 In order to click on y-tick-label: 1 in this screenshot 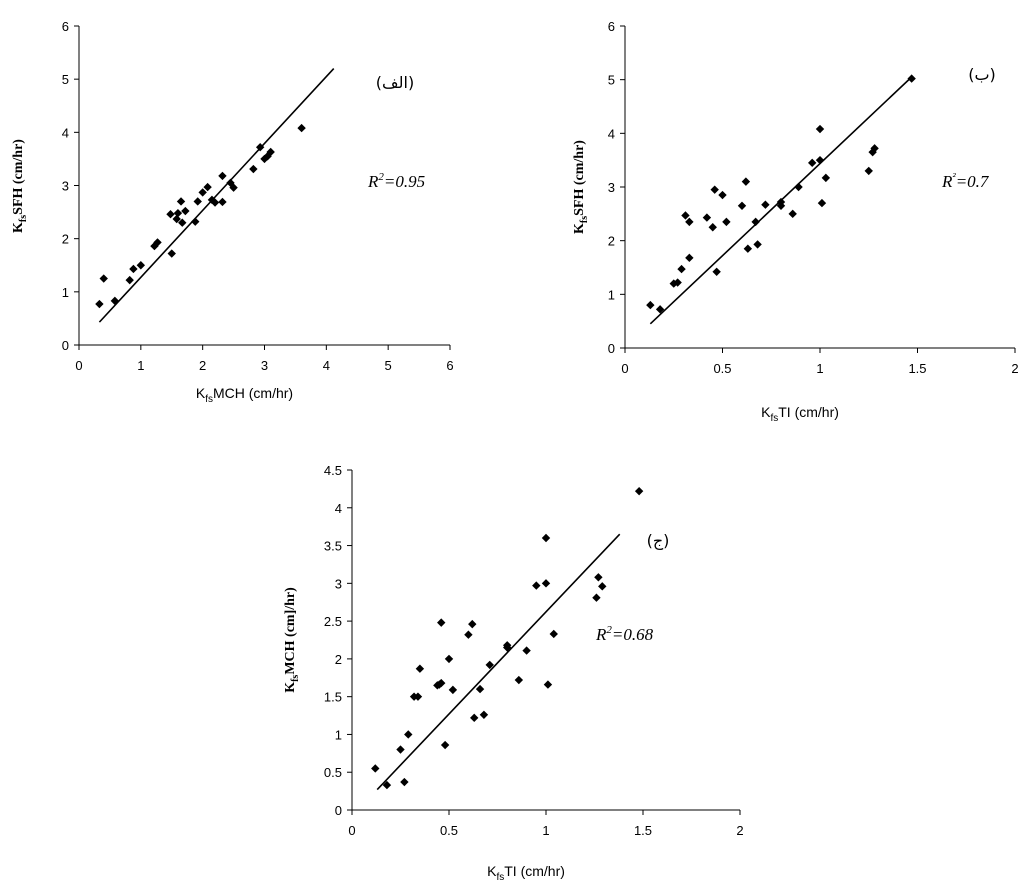, I will do `click(338, 734)`.